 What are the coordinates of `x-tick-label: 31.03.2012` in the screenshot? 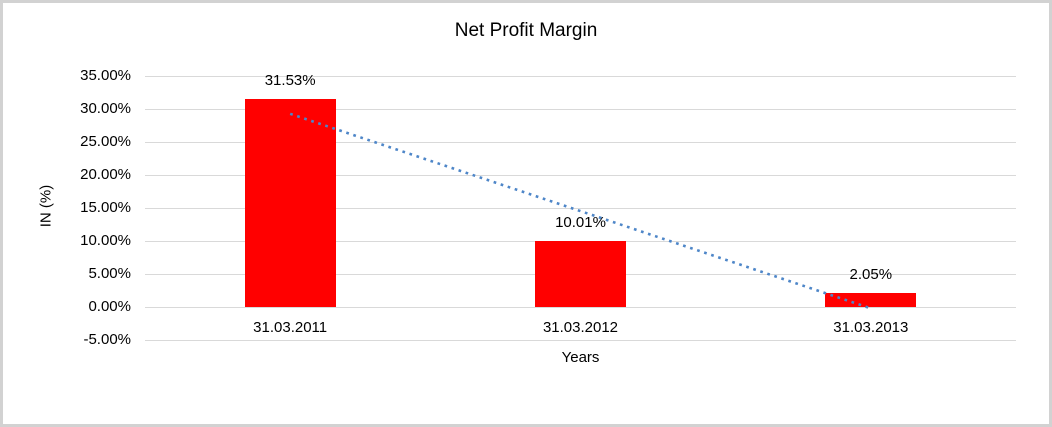 It's located at (580, 327).